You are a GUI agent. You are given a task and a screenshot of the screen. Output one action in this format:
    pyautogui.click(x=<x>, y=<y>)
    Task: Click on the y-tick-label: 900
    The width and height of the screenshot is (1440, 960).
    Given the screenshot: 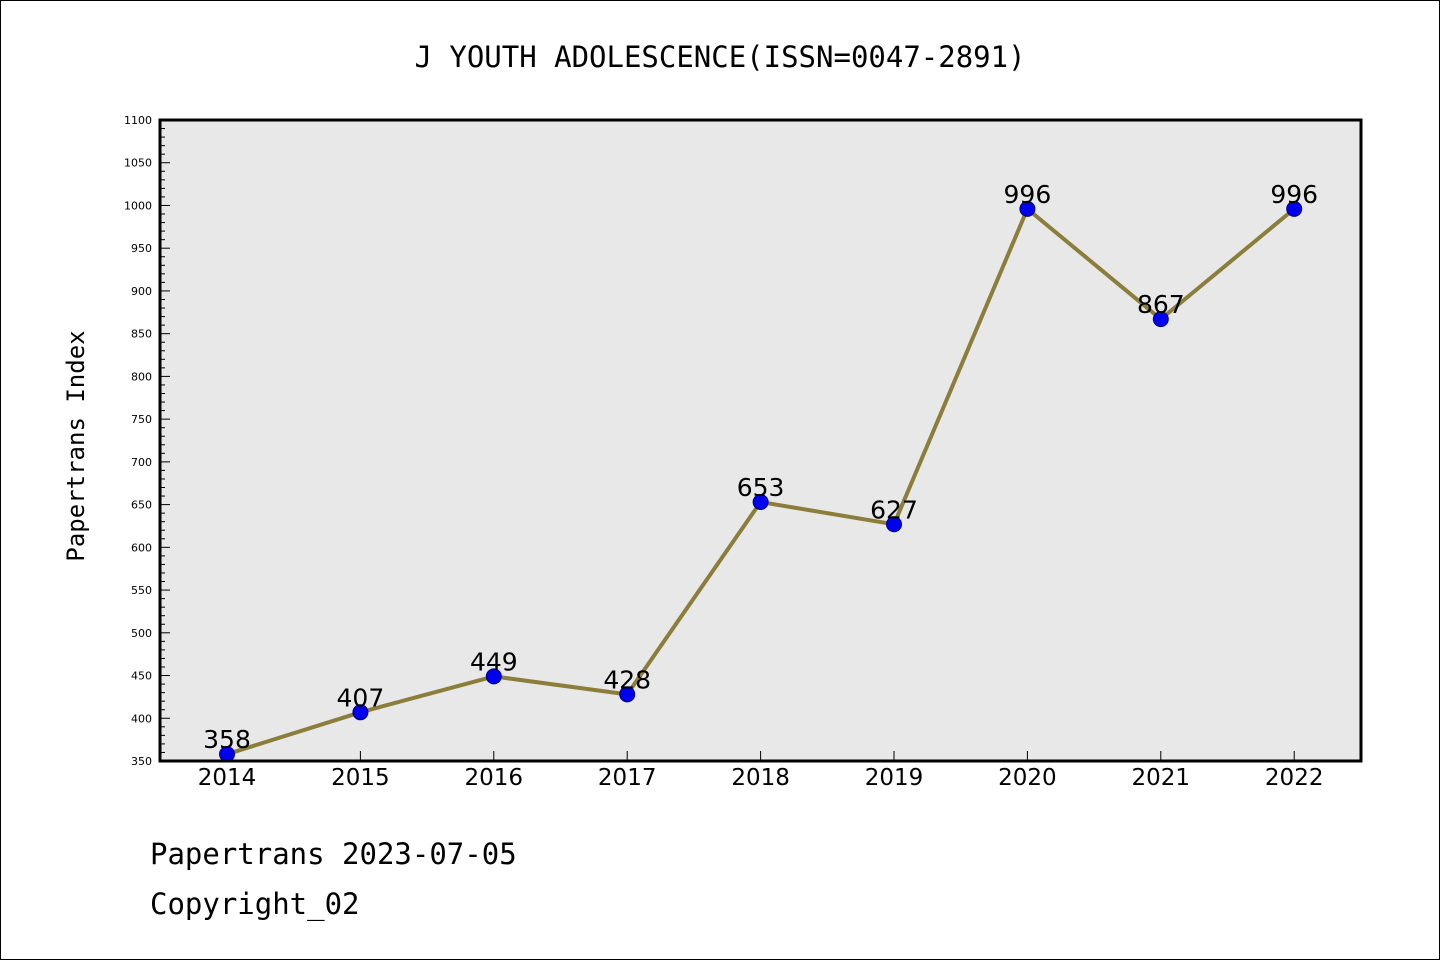 What is the action you would take?
    pyautogui.click(x=141, y=291)
    